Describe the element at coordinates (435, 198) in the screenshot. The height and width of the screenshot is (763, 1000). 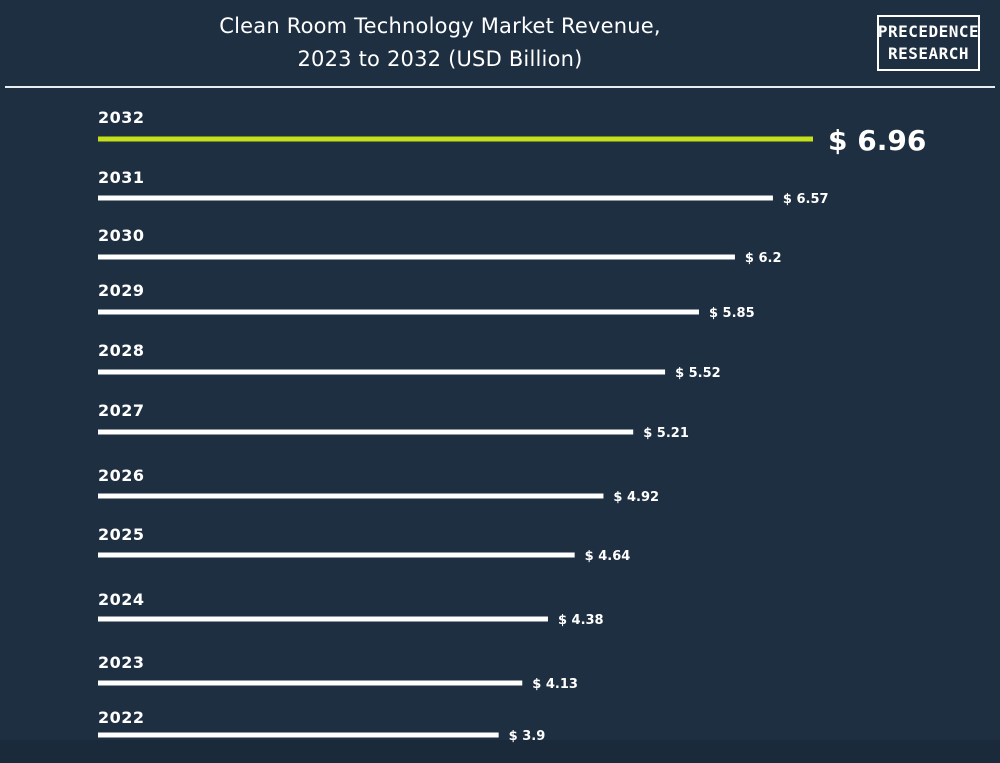
I see `bar-2031` at that location.